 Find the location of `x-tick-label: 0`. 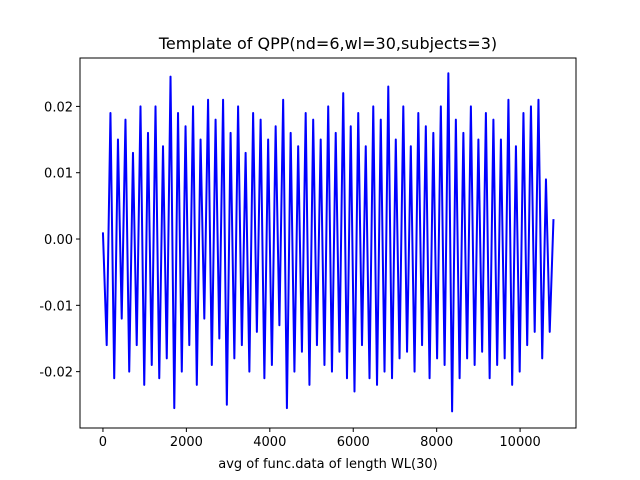

x-tick-label: 0 is located at coordinates (103, 442).